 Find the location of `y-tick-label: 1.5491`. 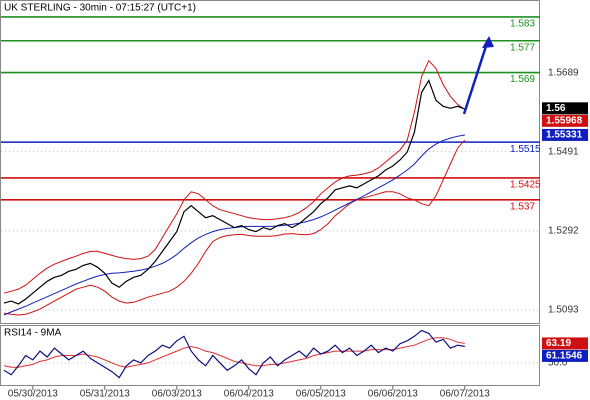

y-tick-label: 1.5491 is located at coordinates (563, 151).